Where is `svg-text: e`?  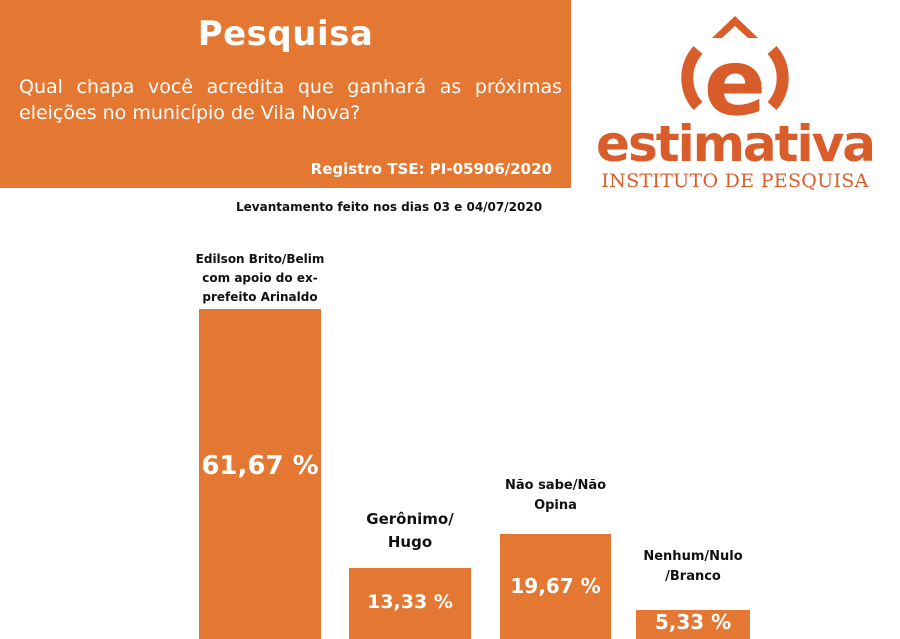 svg-text: e is located at coordinates (735, 74).